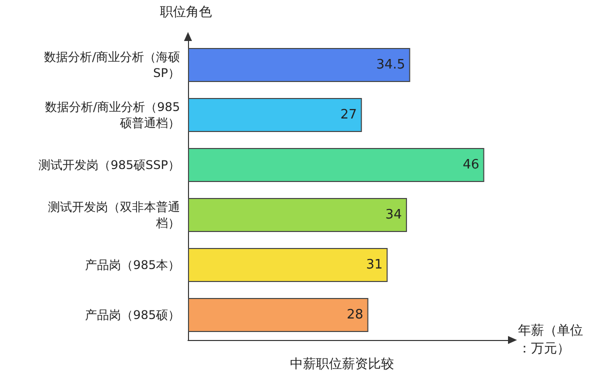 Image resolution: width=600 pixels, height=382 pixels. Describe the element at coordinates (374, 265) in the screenshot. I see `data-label: 31` at that location.